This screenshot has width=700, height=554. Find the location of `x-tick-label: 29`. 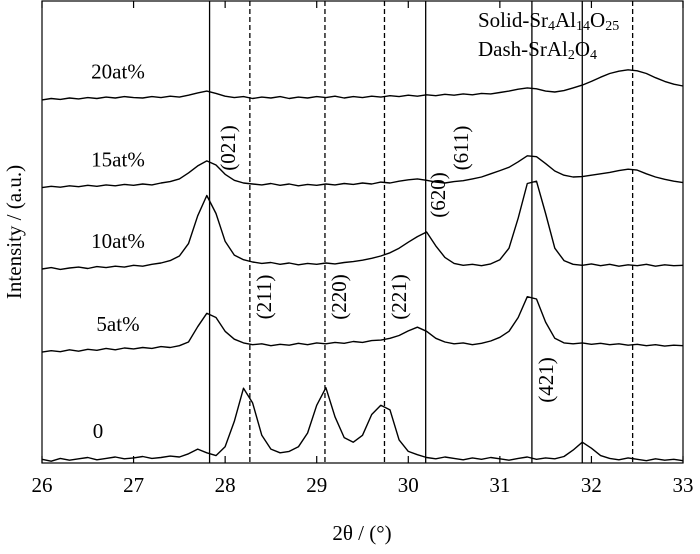

x-tick-label: 29 is located at coordinates (316, 485).